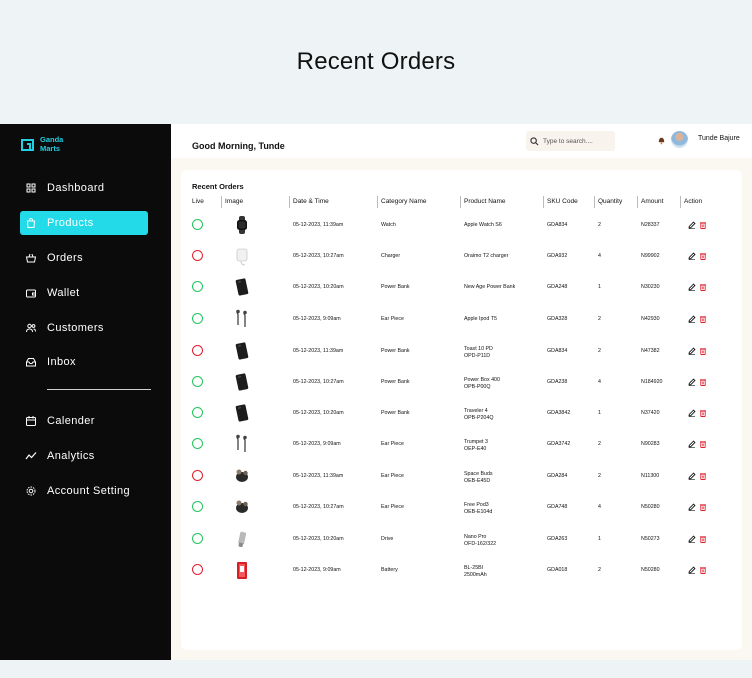 The image size is (752, 678). What do you see at coordinates (650, 476) in the screenshot?
I see `amount-cell: N11300` at bounding box center [650, 476].